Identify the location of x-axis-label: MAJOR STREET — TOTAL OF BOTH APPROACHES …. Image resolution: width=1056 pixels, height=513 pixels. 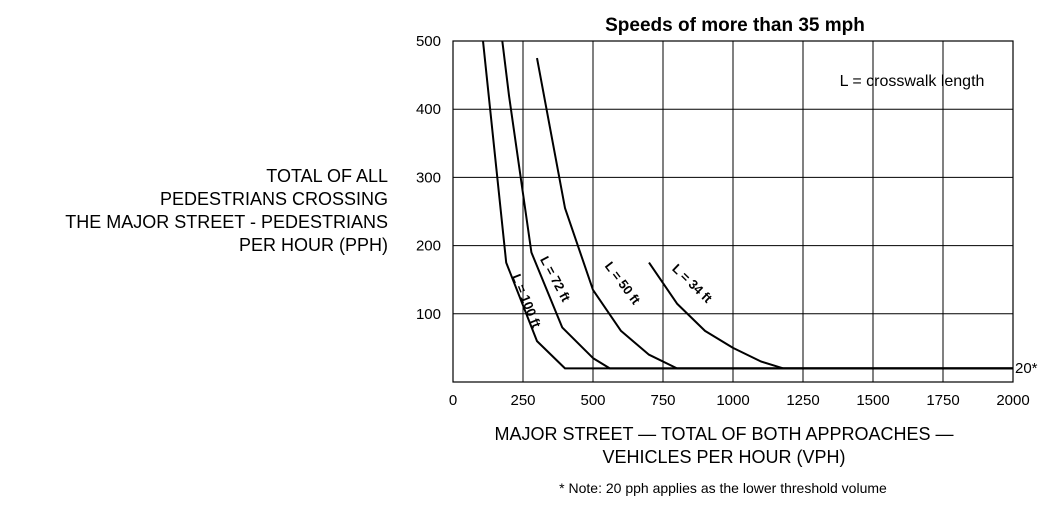
(723, 445).